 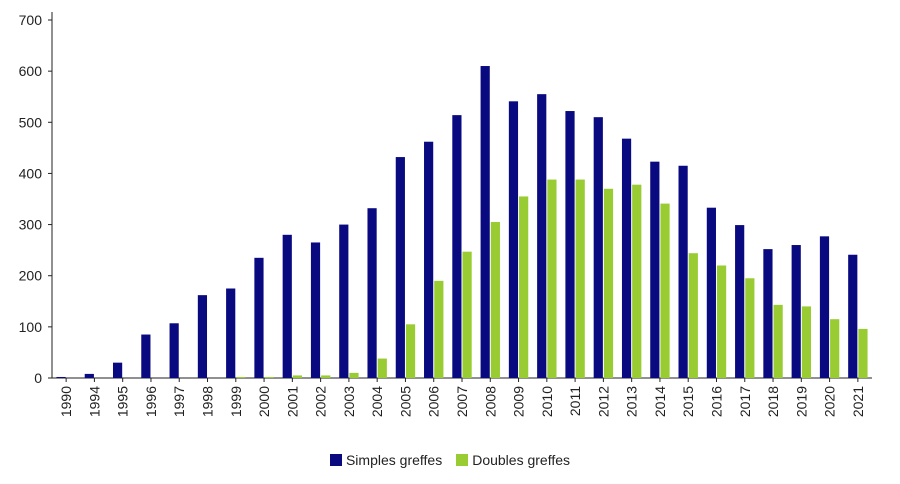 I want to click on x-tick-label: 2011, so click(x=575, y=401).